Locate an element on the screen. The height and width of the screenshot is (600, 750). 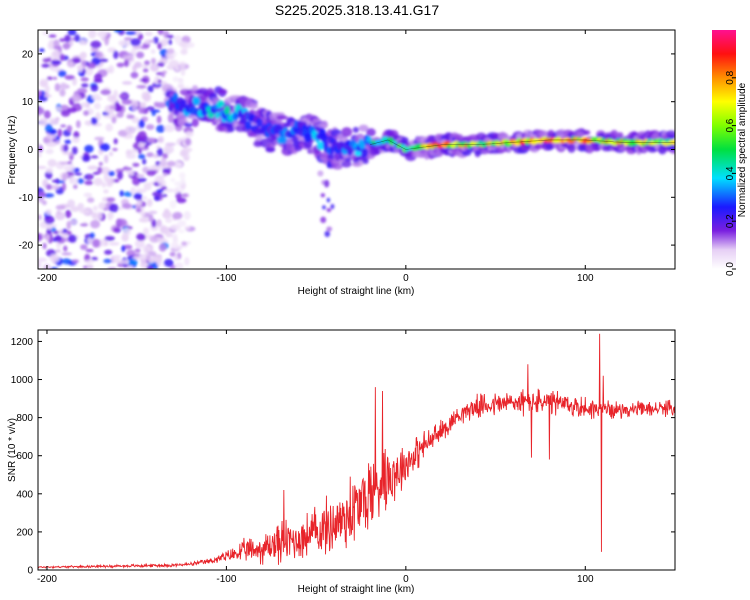
colorbar-gradient is located at coordinates (724, 149).